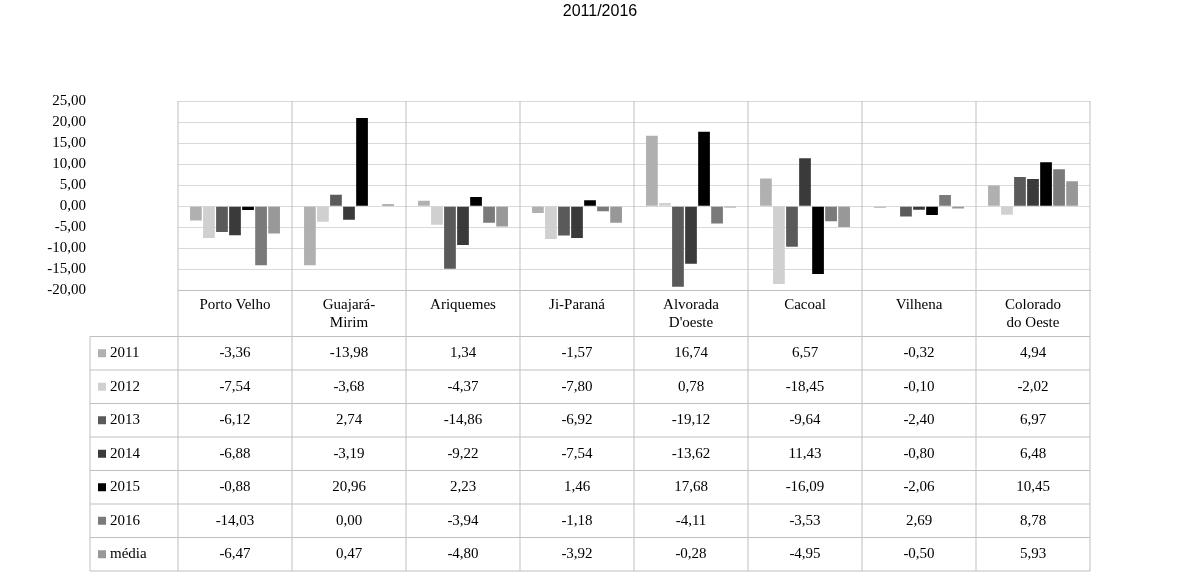 Image resolution: width=1200 pixels, height=579 pixels. Describe the element at coordinates (1033, 313) in the screenshot. I see `x-tick-label: Colorado do Oeste` at that location.